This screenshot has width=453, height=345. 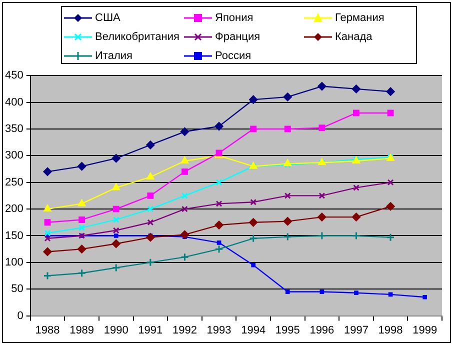 What do you see at coordinates (359, 18) in the screenshot?
I see `legend-label: Германия` at bounding box center [359, 18].